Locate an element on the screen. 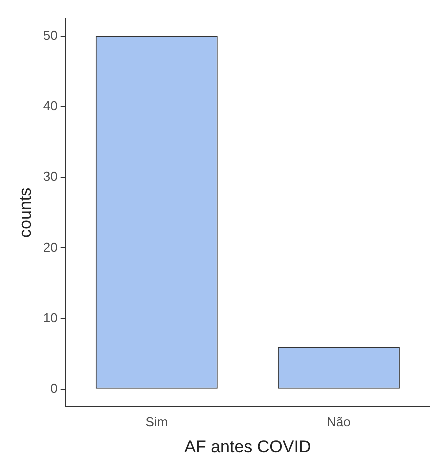 The width and height of the screenshot is (436, 466). y-tick-label: 20 is located at coordinates (50, 247).